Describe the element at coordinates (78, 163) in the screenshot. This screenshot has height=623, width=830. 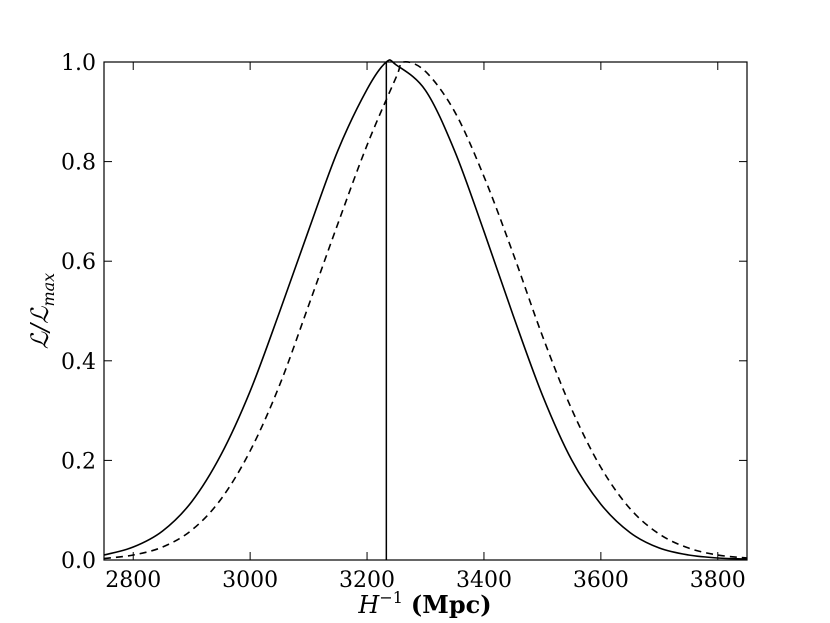
I see `y-tick-label: 0.8` at that location.